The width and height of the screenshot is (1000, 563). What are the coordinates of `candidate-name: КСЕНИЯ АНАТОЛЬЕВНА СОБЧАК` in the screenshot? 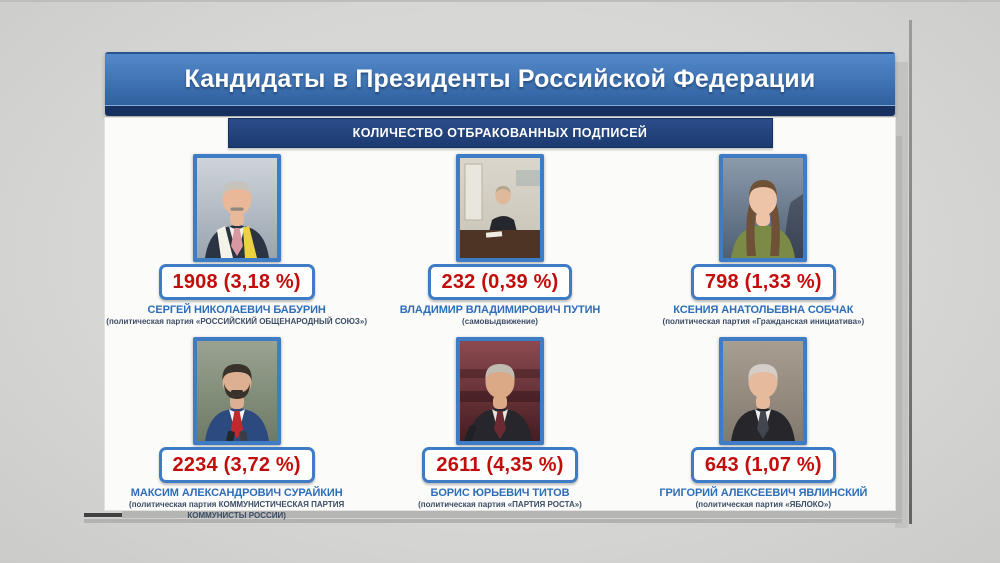 It's located at (763, 310).